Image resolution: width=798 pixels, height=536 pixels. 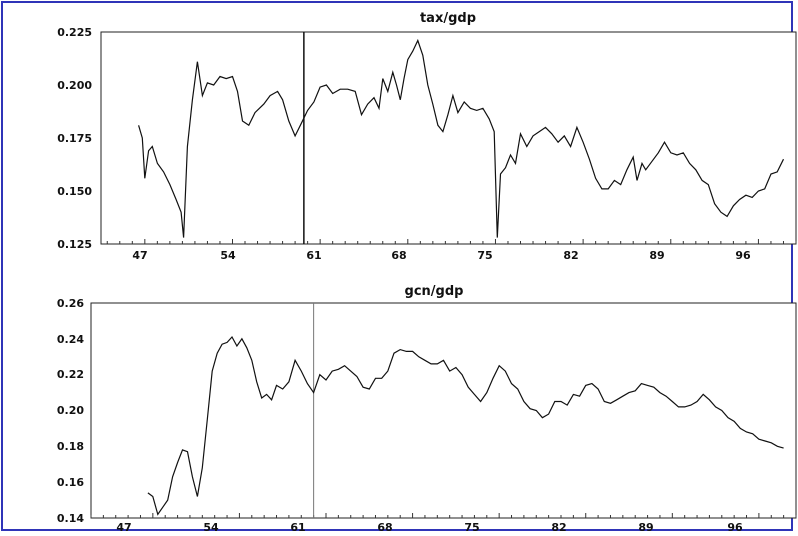 What do you see at coordinates (70, 518) in the screenshot?
I see `y-tick-label: 0.14` at bounding box center [70, 518].